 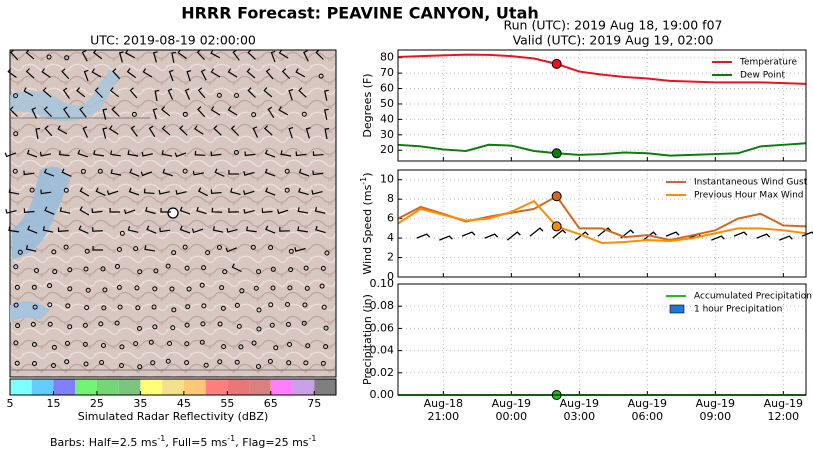 What do you see at coordinates (382, 327) in the screenshot?
I see `y-tick-label: 0.06` at bounding box center [382, 327].